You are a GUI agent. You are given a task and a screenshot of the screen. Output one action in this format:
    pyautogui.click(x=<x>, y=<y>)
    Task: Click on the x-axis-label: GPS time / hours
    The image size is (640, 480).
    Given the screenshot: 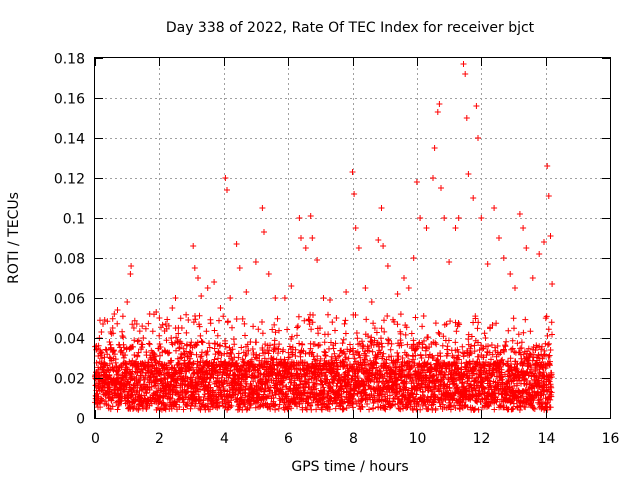 What is the action you would take?
    pyautogui.click(x=349, y=467)
    